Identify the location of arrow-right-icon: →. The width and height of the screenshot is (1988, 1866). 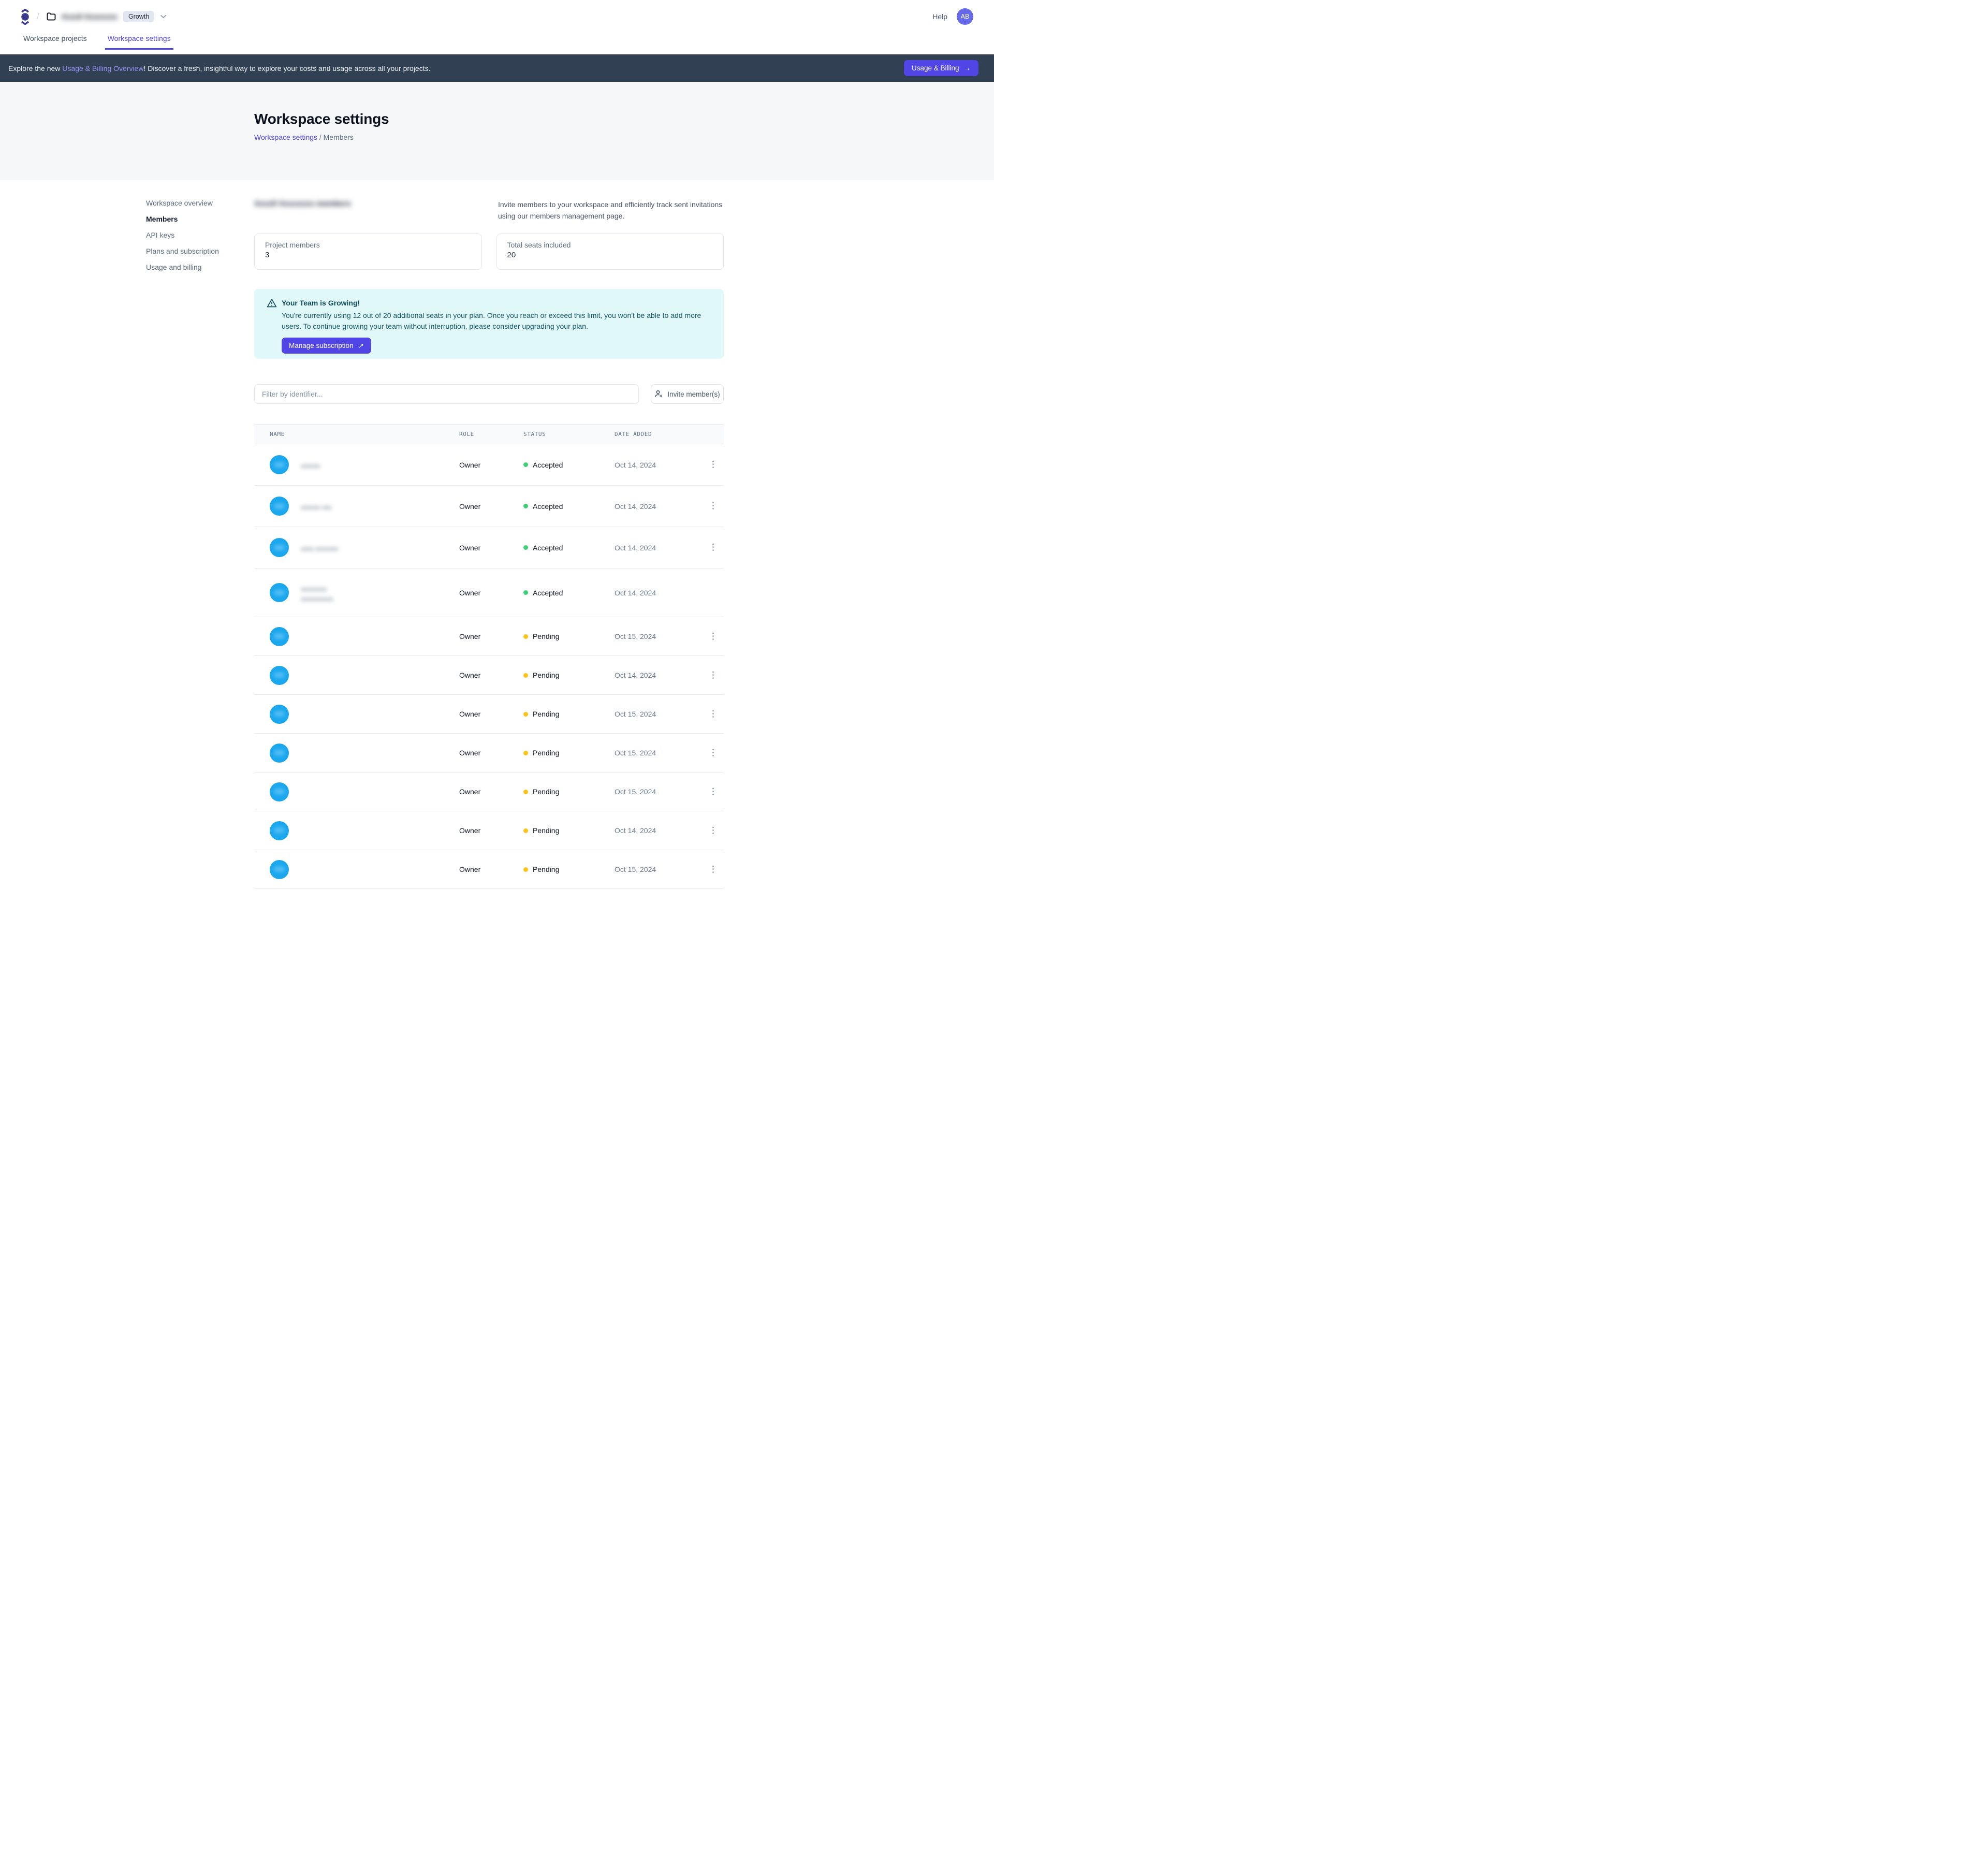
(967, 68).